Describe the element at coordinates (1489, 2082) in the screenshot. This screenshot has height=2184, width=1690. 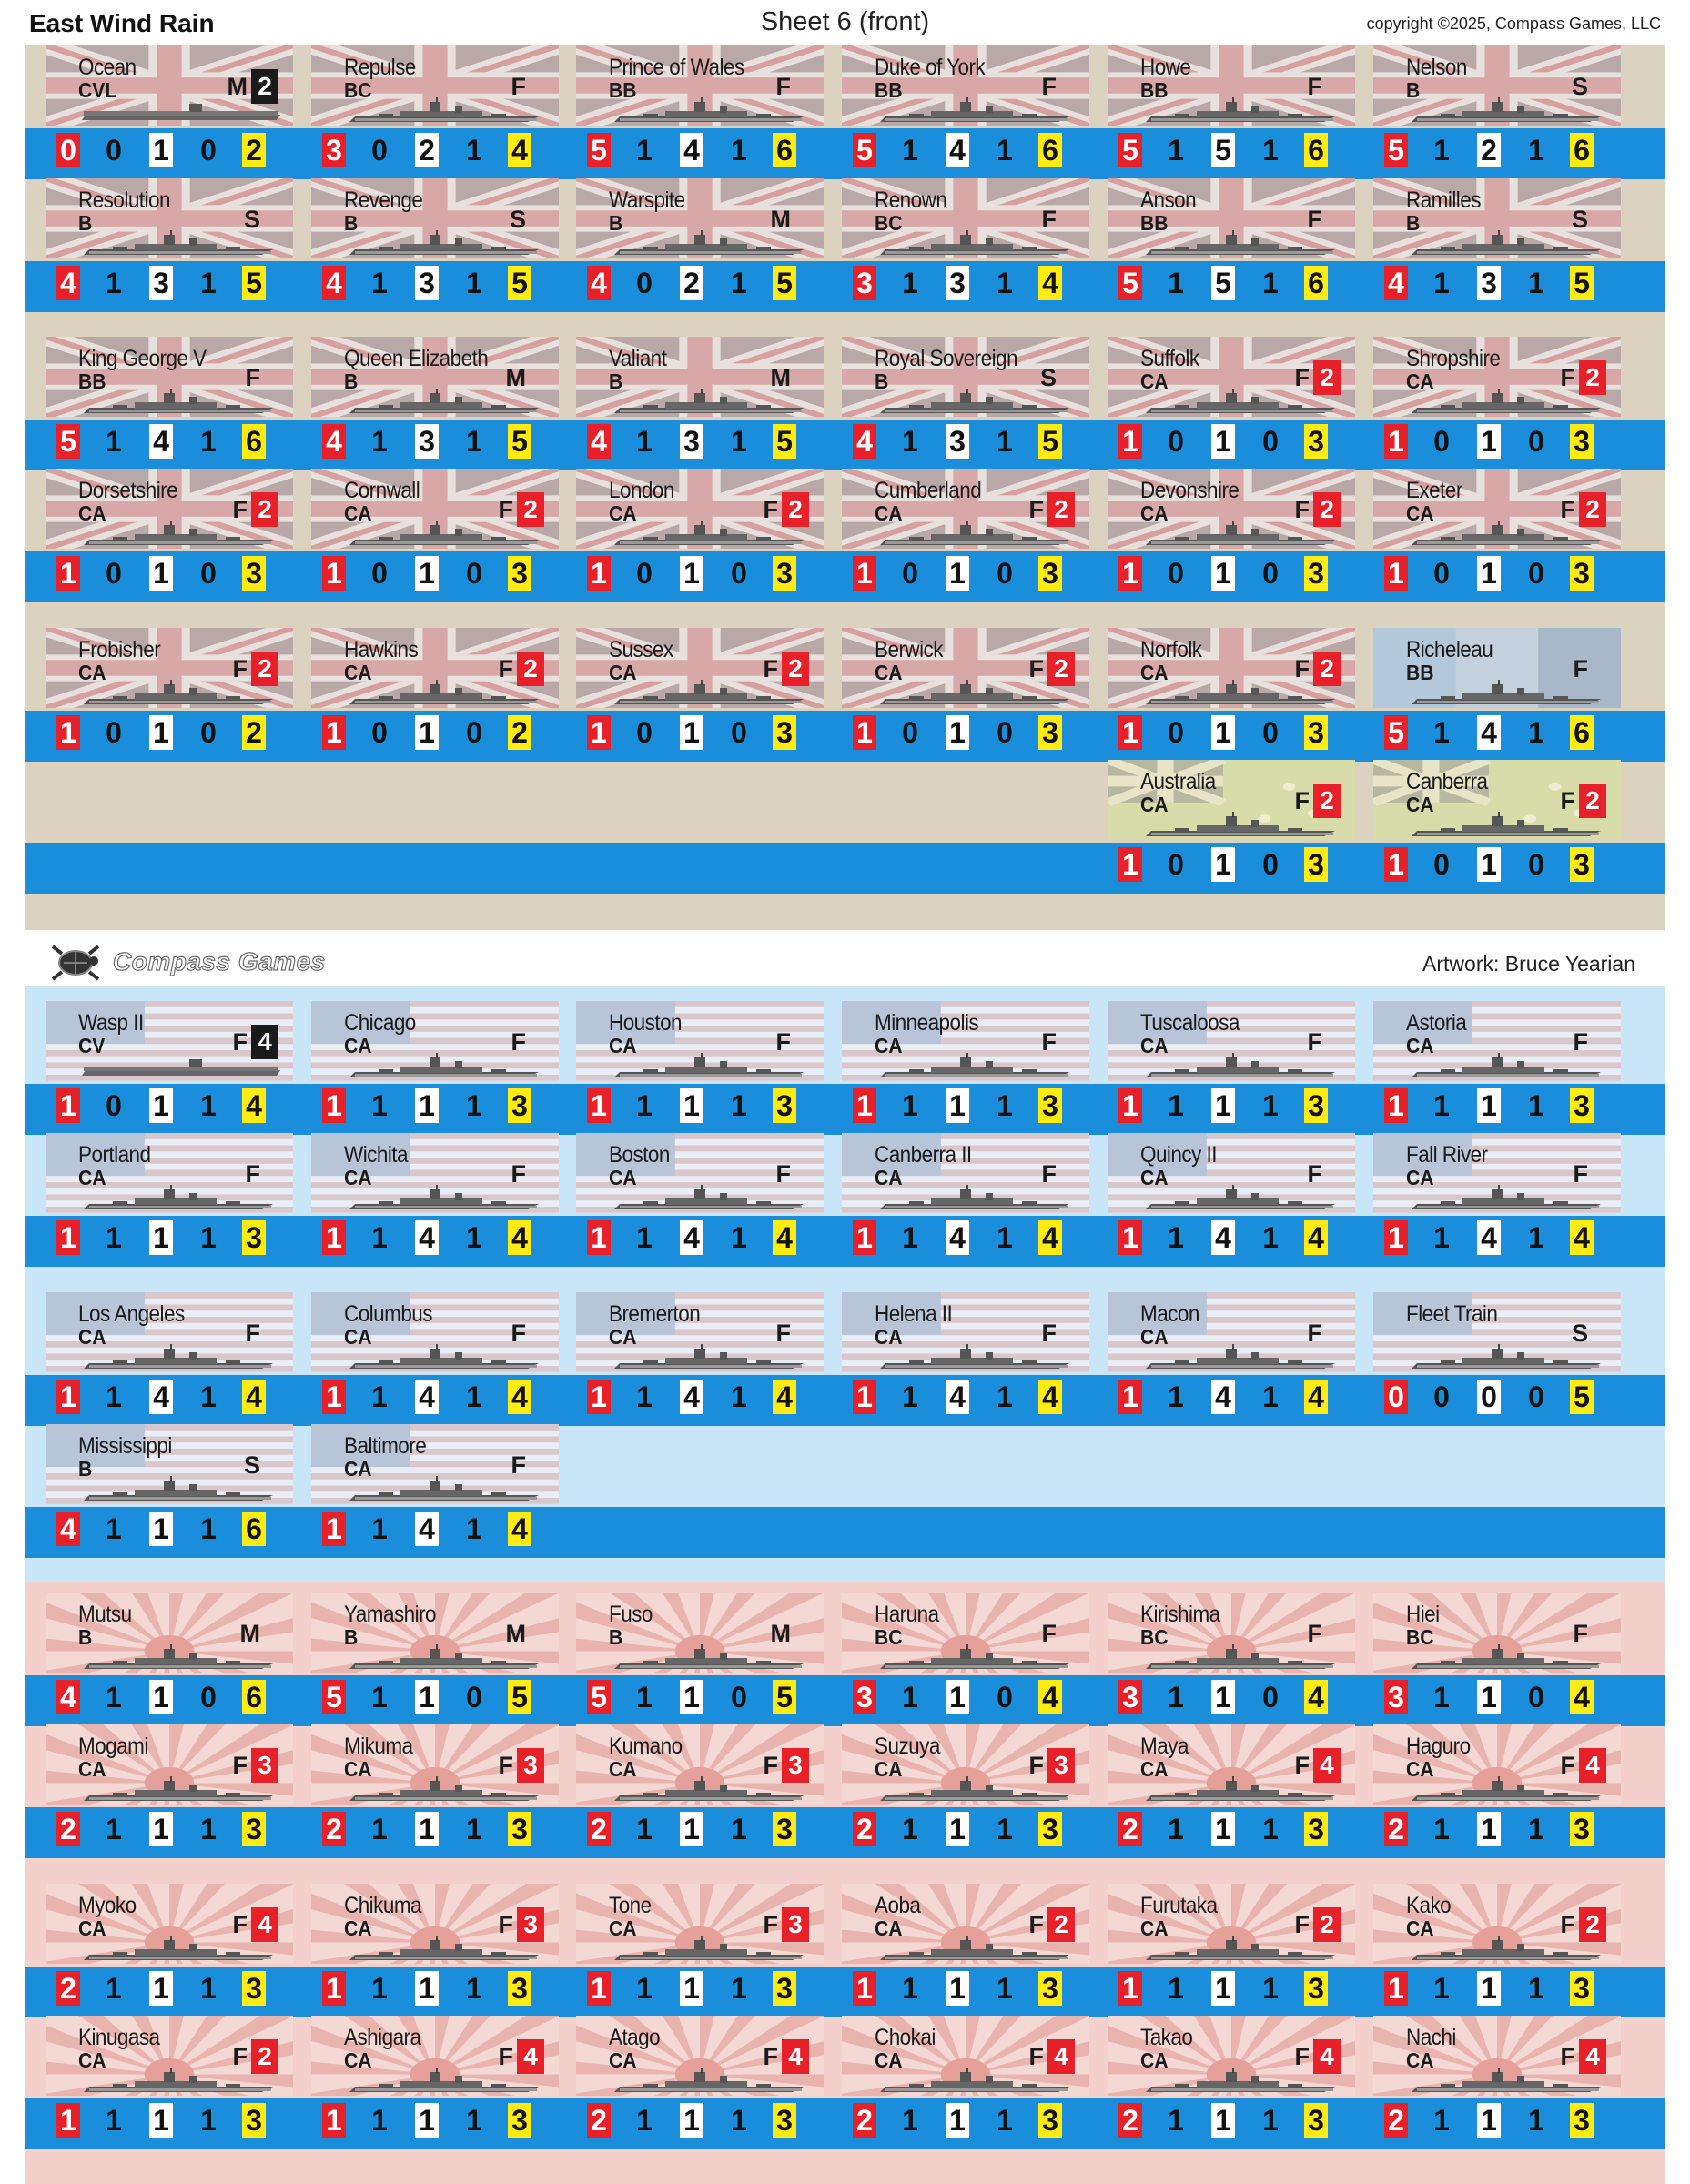
I see `ship-counter: Nachi CA F 4 2 1 1 1 3` at that location.